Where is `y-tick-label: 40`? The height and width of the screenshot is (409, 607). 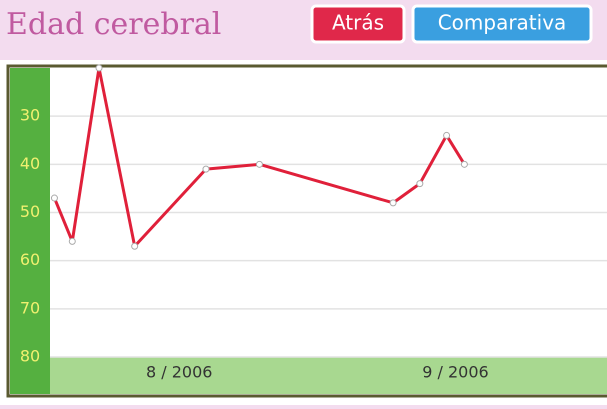
y-tick-label: 40 is located at coordinates (30, 163).